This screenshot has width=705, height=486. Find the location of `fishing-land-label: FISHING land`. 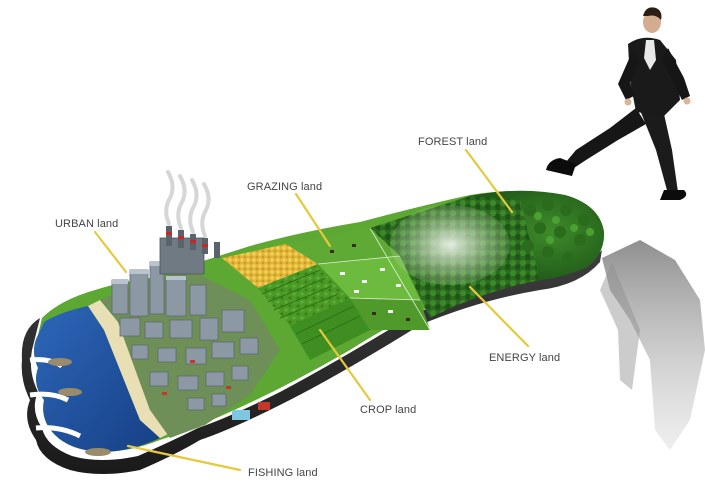

fishing-land-label: FISHING land is located at coordinates (283, 473).